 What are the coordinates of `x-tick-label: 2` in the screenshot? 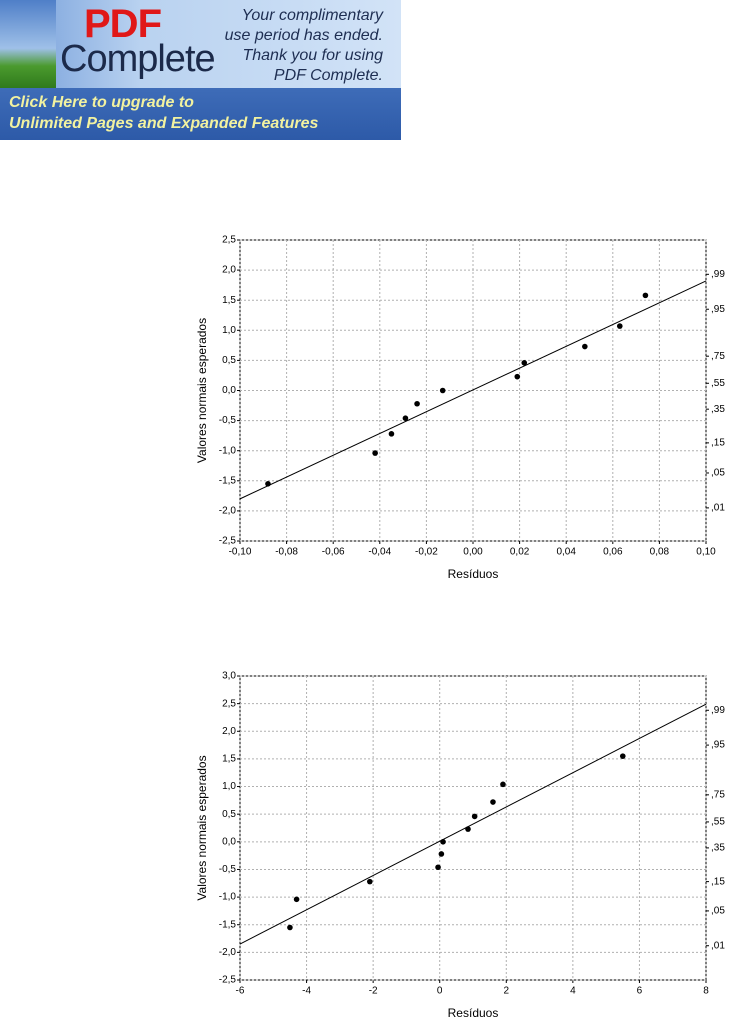 It's located at (507, 991).